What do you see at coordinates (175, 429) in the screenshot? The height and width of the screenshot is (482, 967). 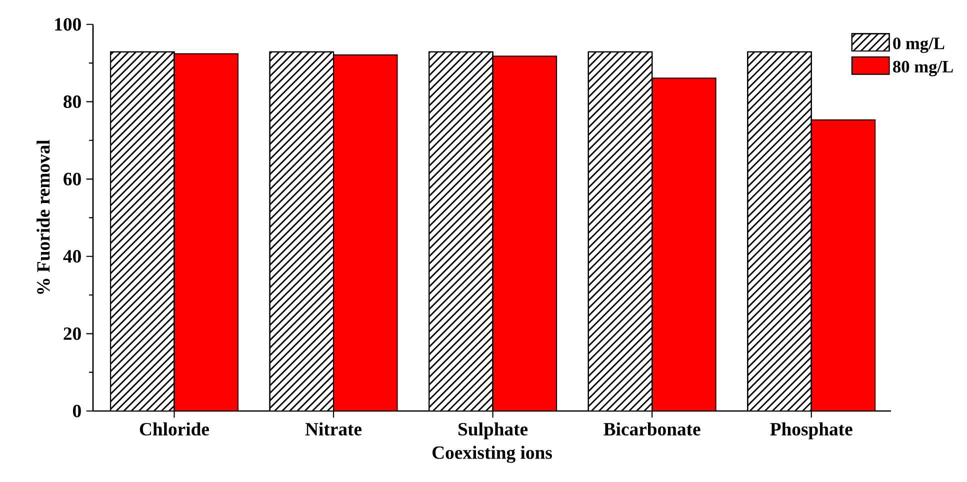 I see `x-tick-label: Chloride` at bounding box center [175, 429].